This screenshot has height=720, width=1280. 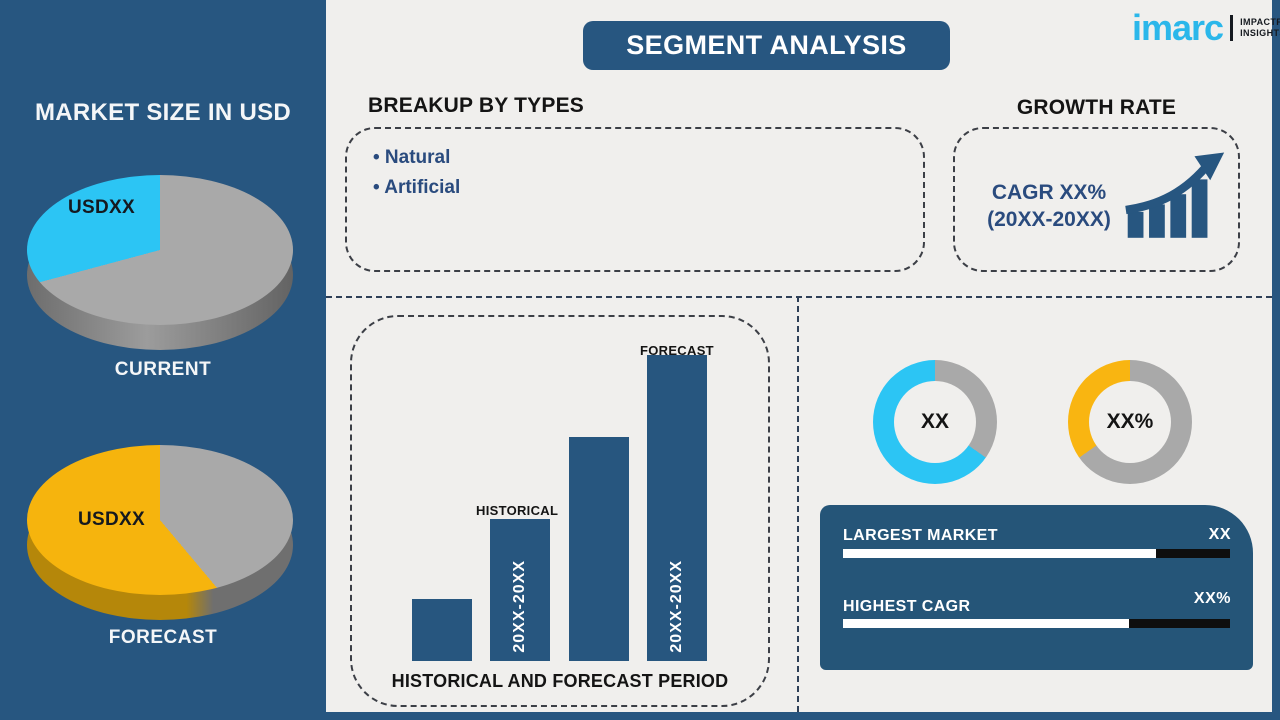 I want to click on current-pie-value-label: USDXX, so click(x=101, y=207).